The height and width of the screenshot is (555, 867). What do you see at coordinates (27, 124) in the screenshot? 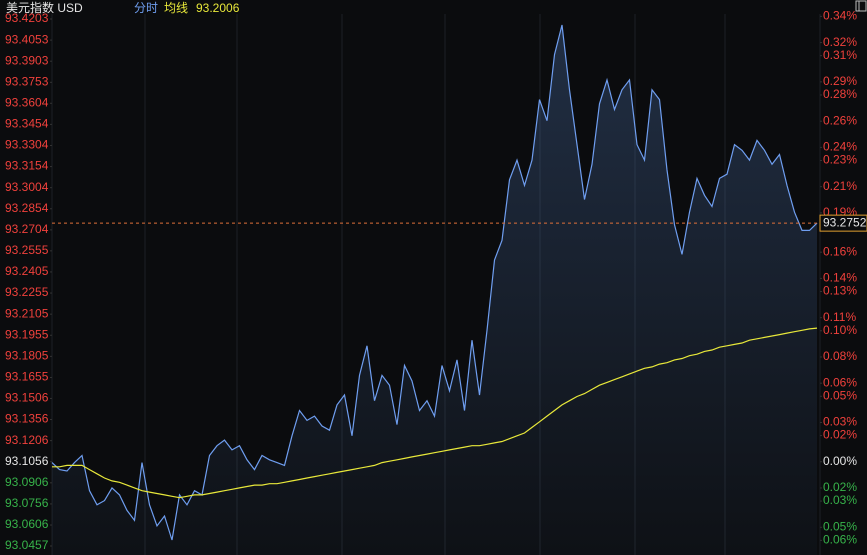
I see `y-tick-label: 93.3454` at bounding box center [27, 124].